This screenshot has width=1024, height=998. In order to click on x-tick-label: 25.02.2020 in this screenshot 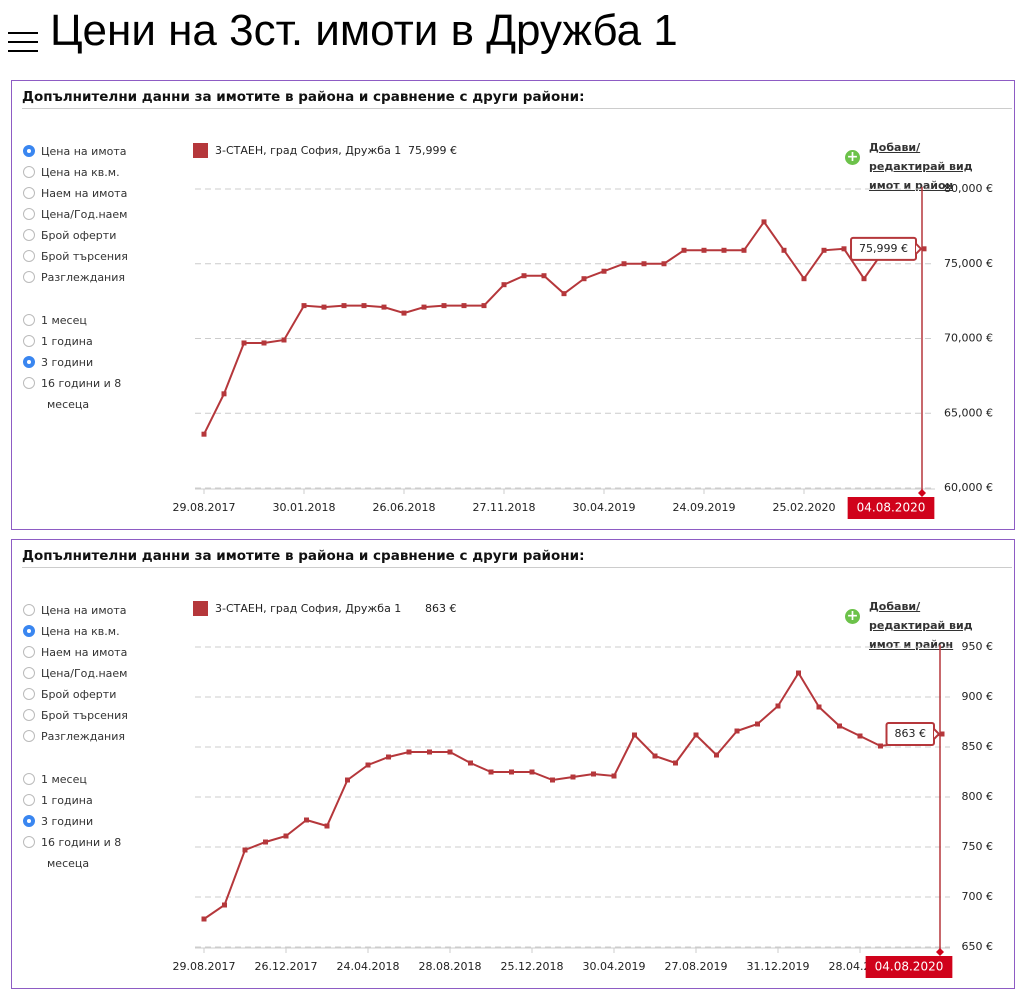, I will do `click(804, 507)`.